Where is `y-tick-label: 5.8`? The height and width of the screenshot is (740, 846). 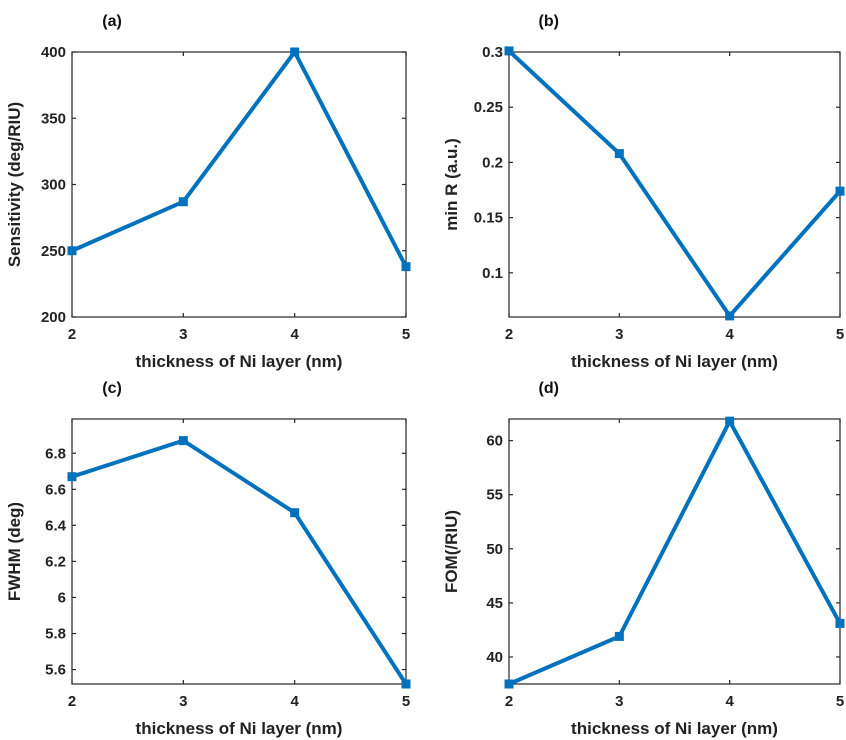 y-tick-label: 5.8 is located at coordinates (55, 634).